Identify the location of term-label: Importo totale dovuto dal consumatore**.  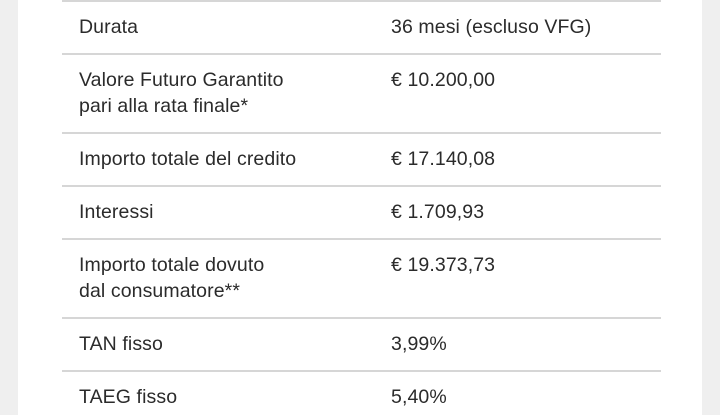
(172, 278).